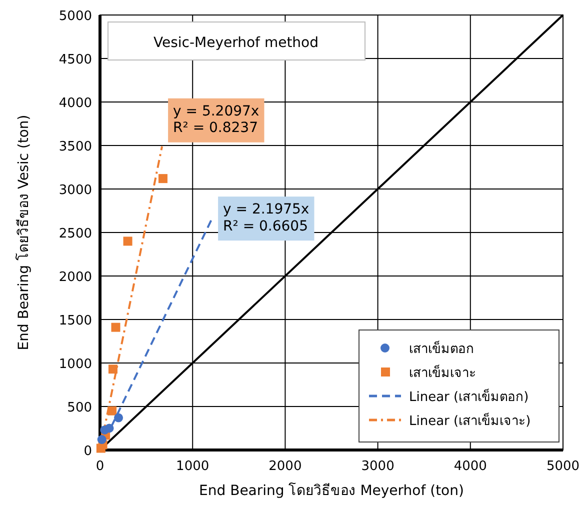 Image resolution: width=585 pixels, height=530 pixels. What do you see at coordinates (79, 408) in the screenshot?
I see `y-tick-label: 500` at bounding box center [79, 408].